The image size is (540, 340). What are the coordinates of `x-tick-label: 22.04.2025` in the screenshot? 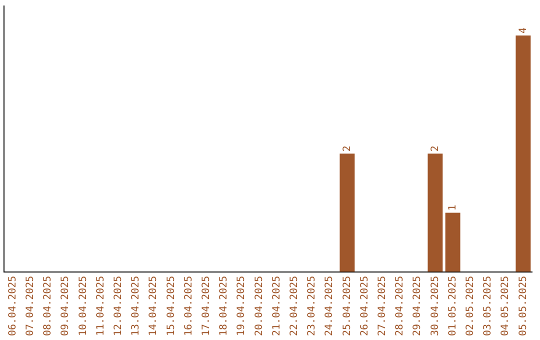 It's located at (294, 306).